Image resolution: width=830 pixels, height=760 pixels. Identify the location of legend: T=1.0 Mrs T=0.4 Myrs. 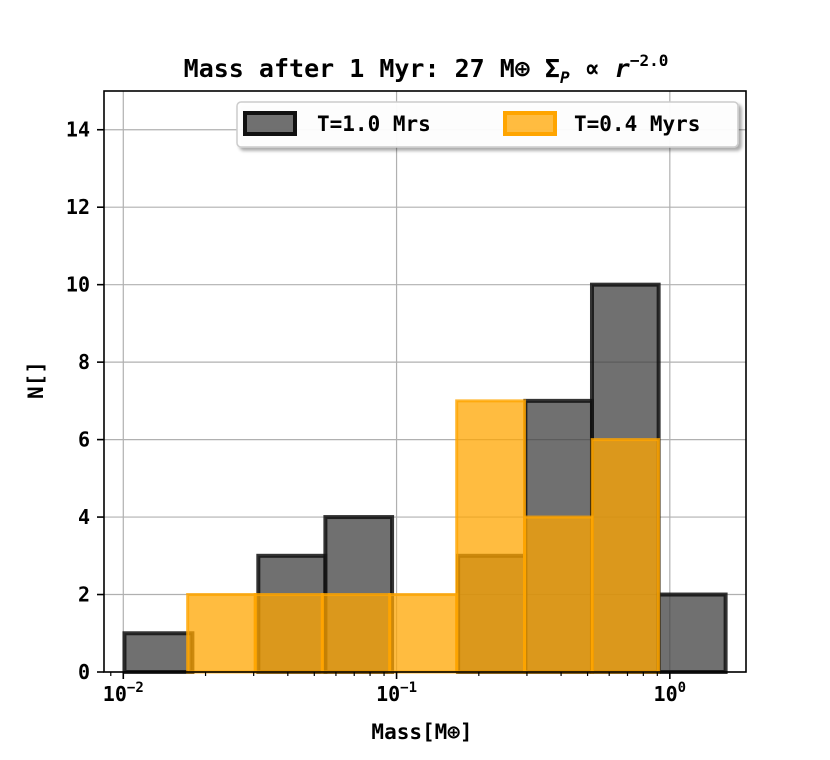
(487, 124).